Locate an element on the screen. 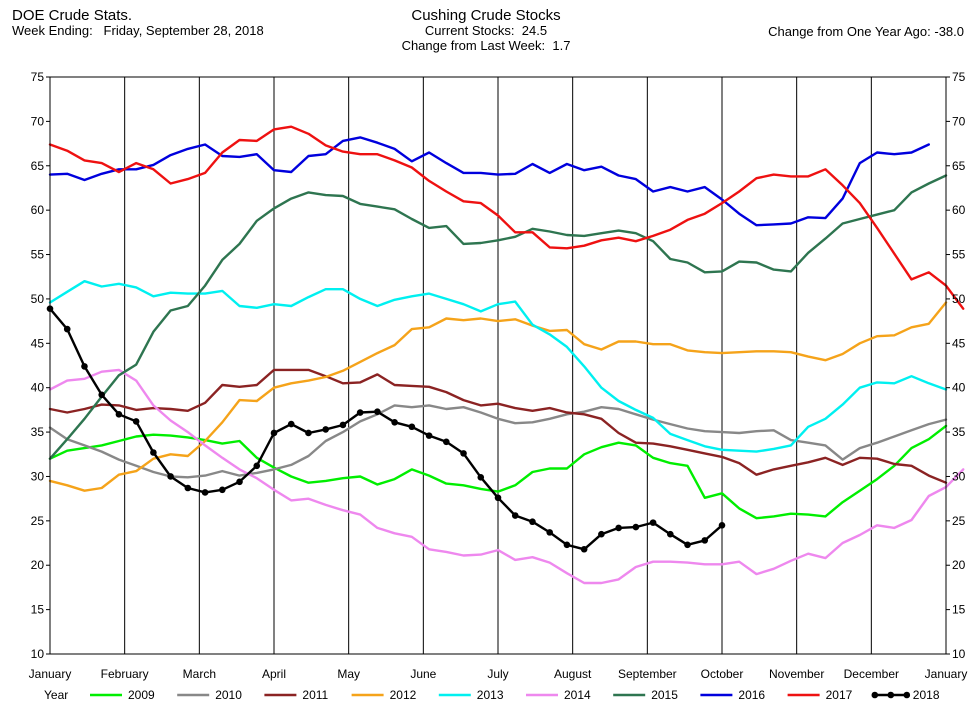 This screenshot has height=710, width=972. series-2016 is located at coordinates (489, 181).